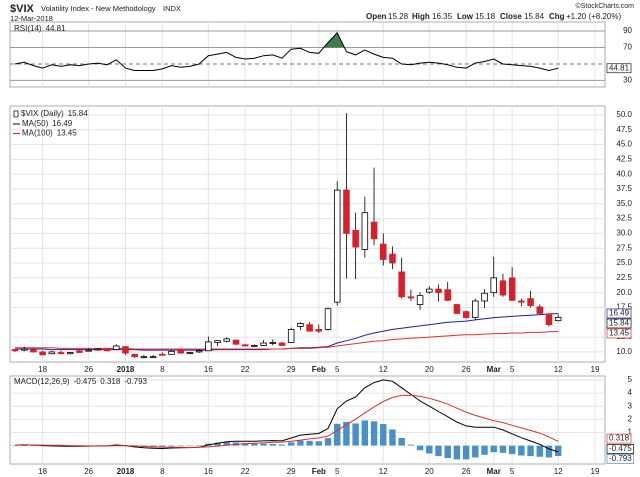 The height and width of the screenshot is (477, 640). I want to click on x-tick-label: 20, so click(429, 369).